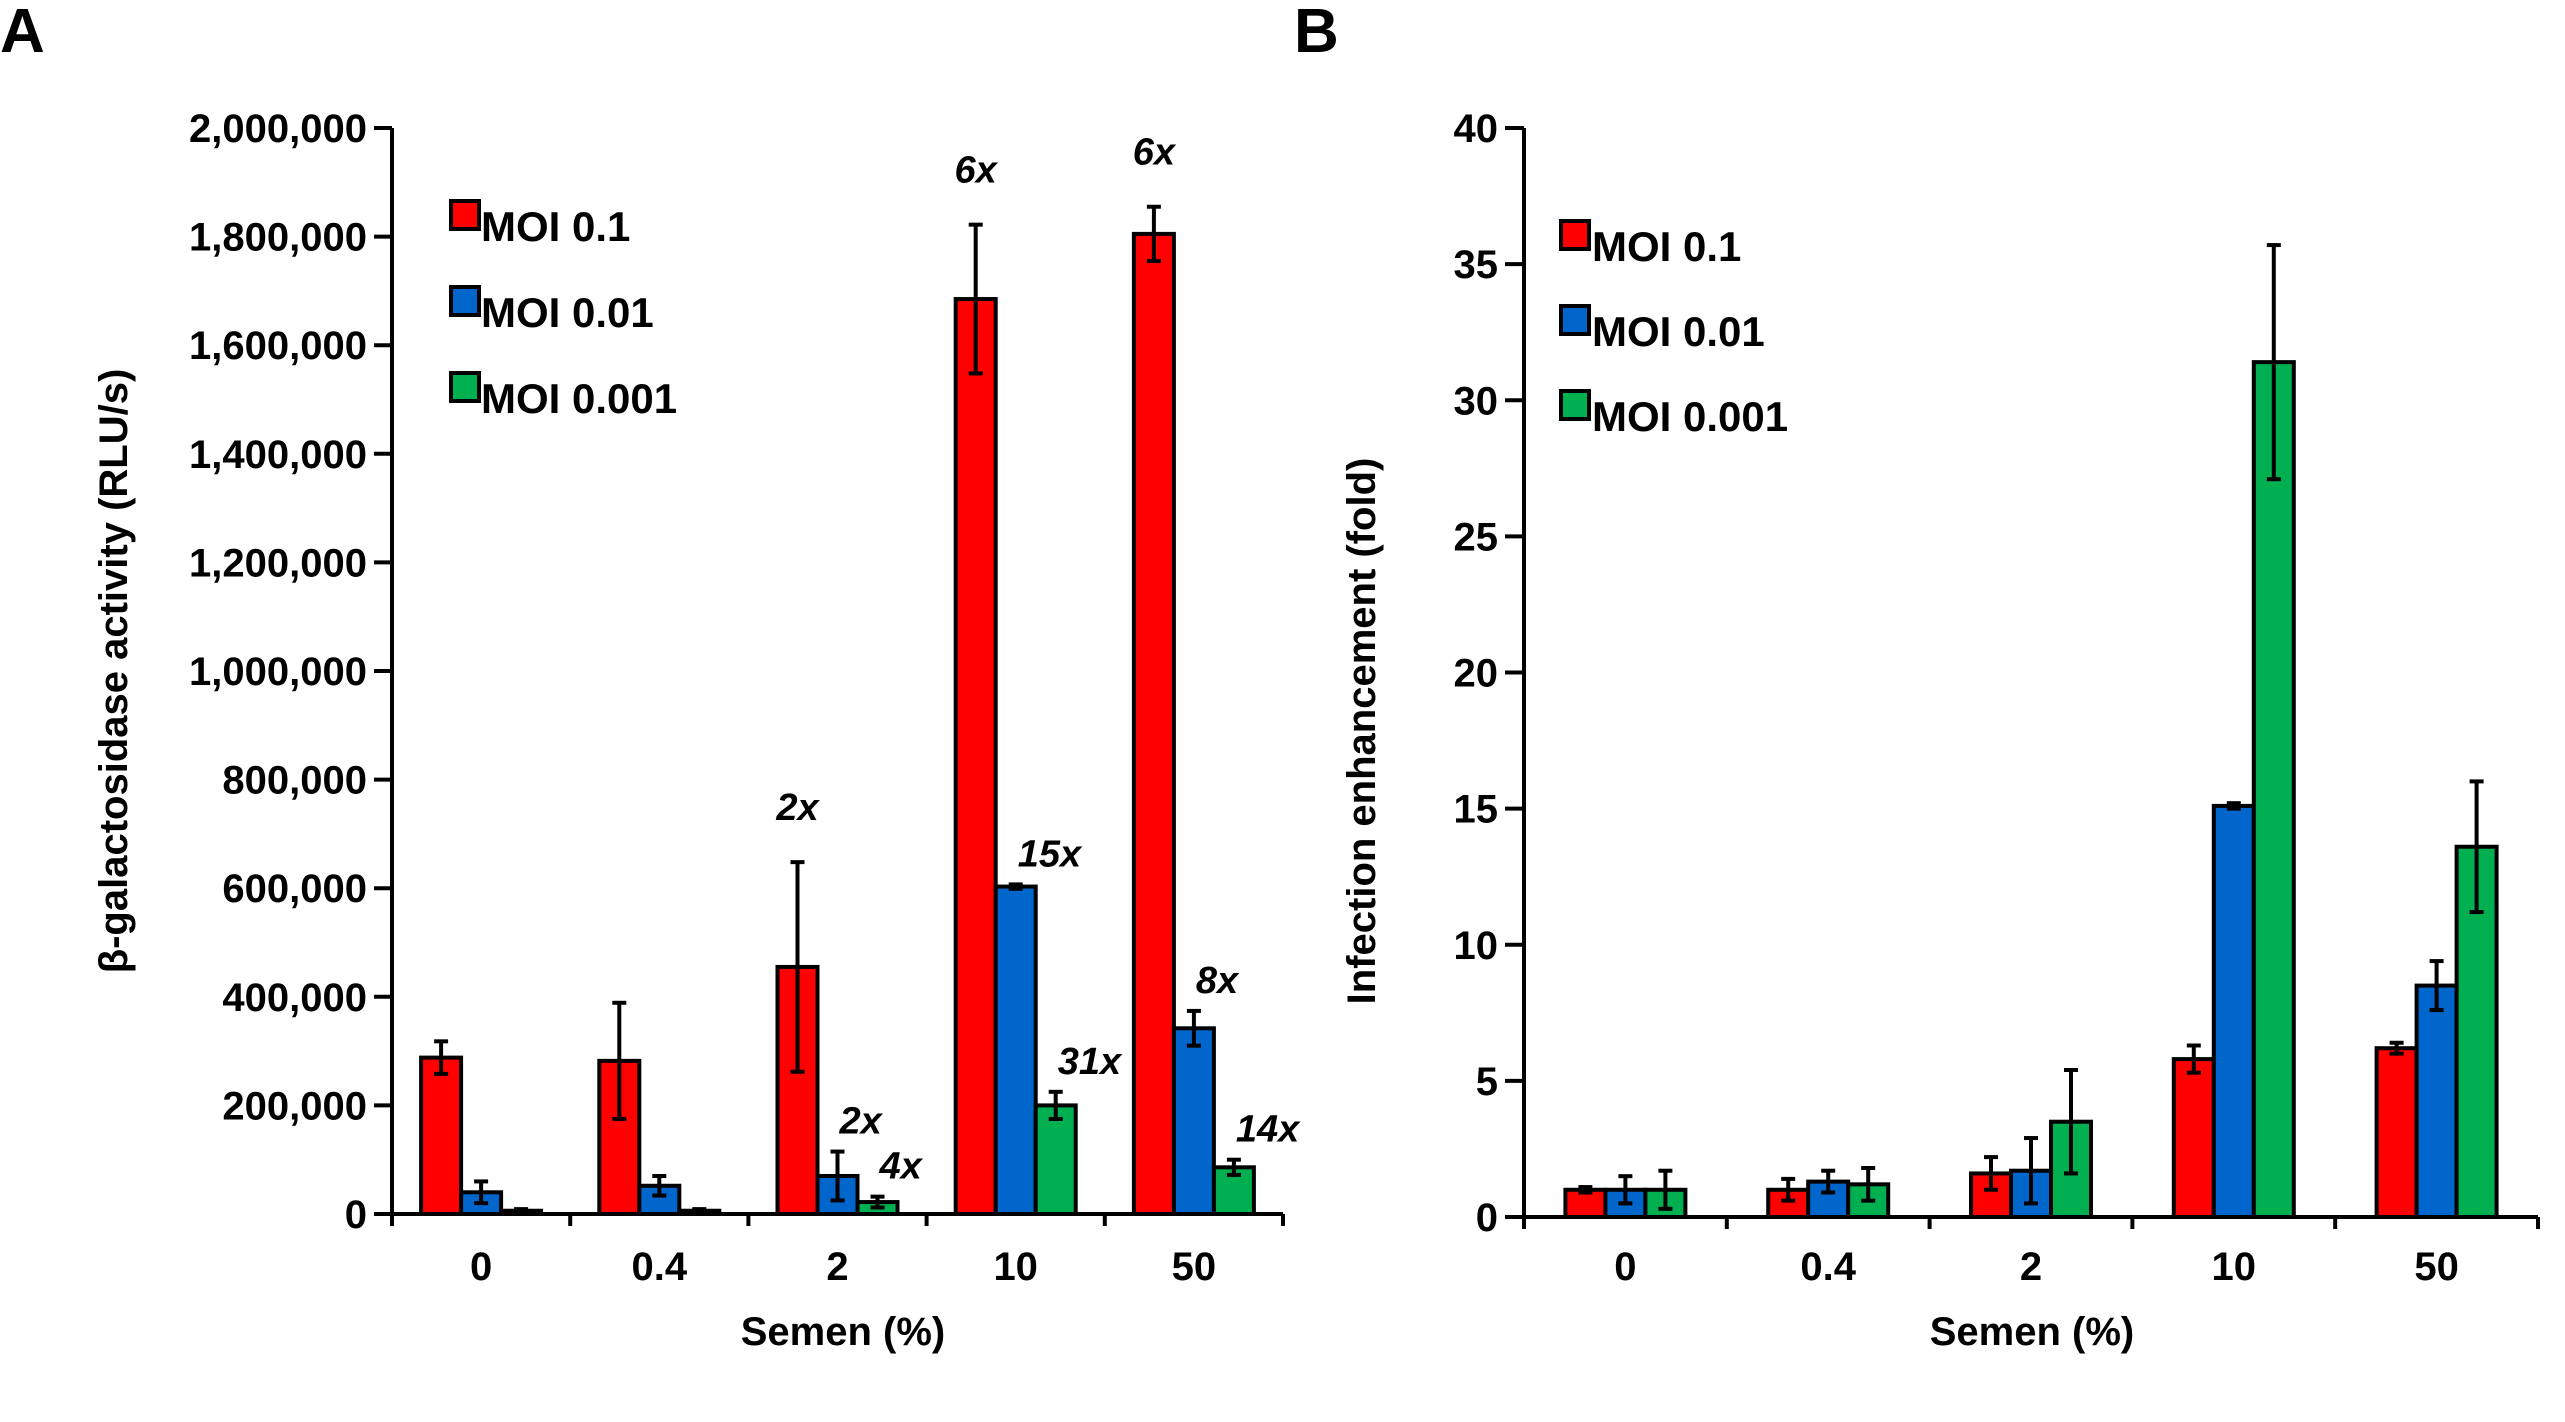 The image size is (2565, 1422). I want to click on y-tick-label: 400,000, so click(294, 998).